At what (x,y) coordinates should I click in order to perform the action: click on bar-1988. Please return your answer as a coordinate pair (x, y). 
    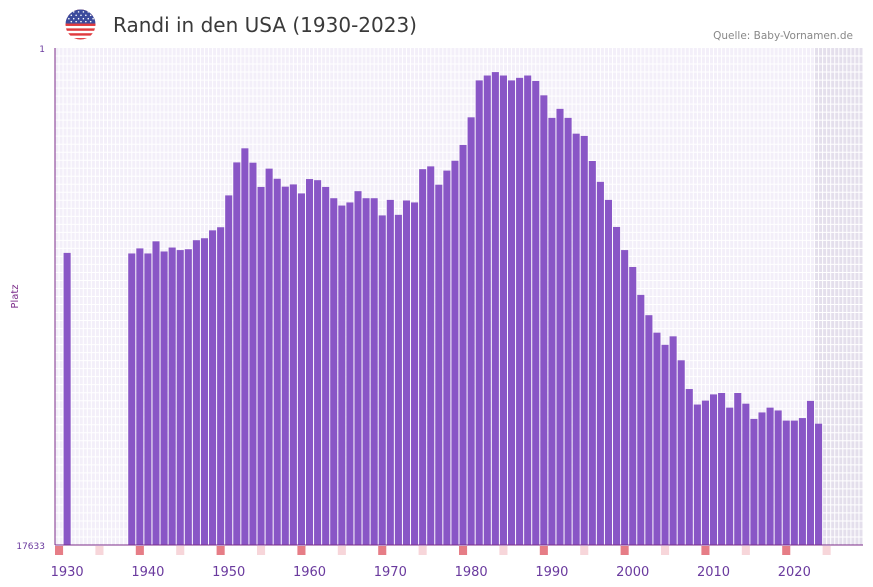
    Looking at the image, I should click on (536, 313).